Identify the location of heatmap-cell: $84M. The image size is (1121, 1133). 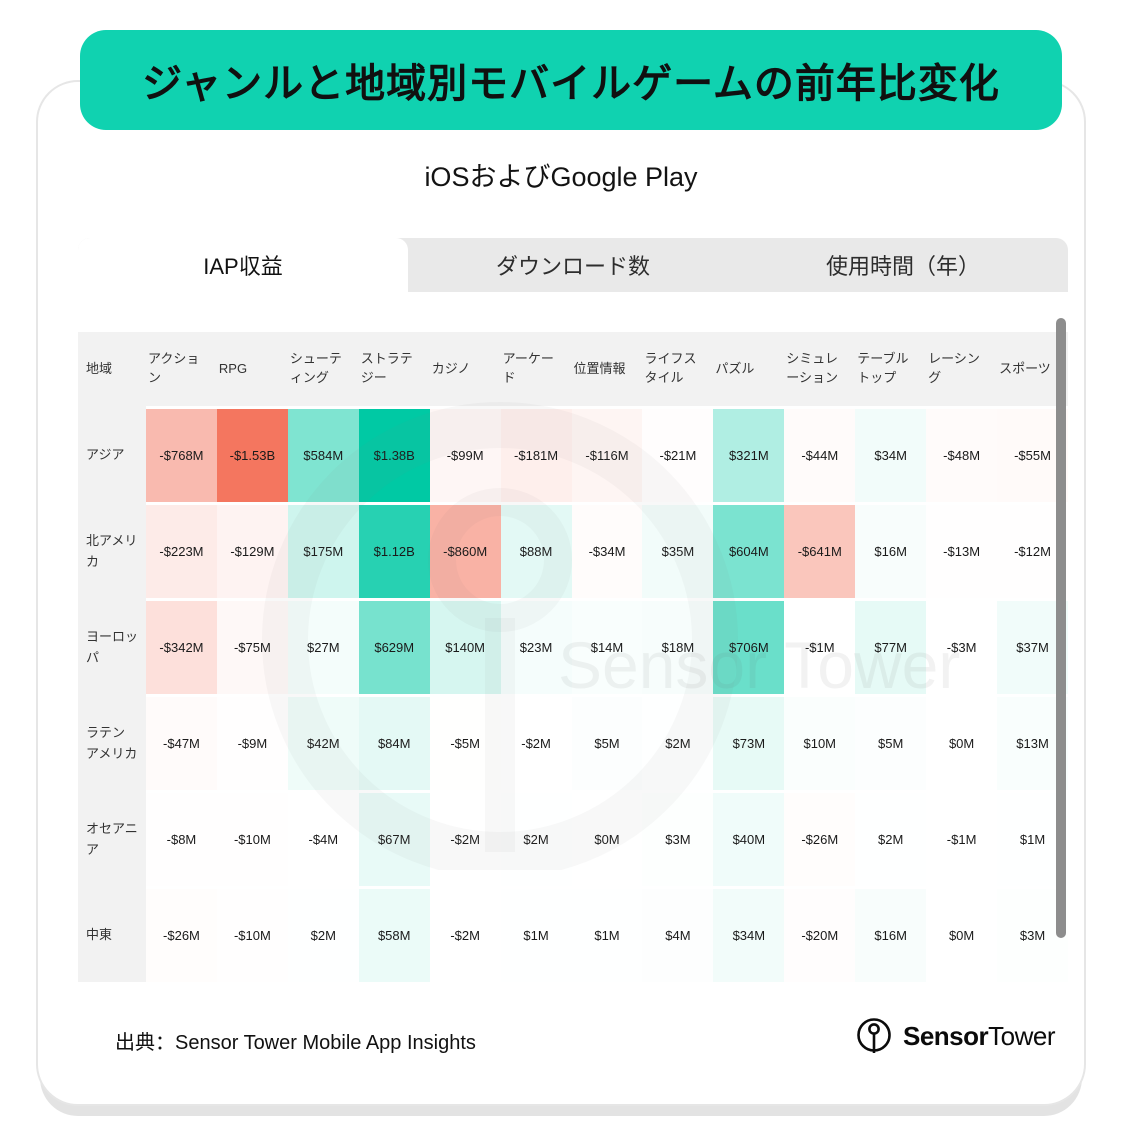
(394, 743).